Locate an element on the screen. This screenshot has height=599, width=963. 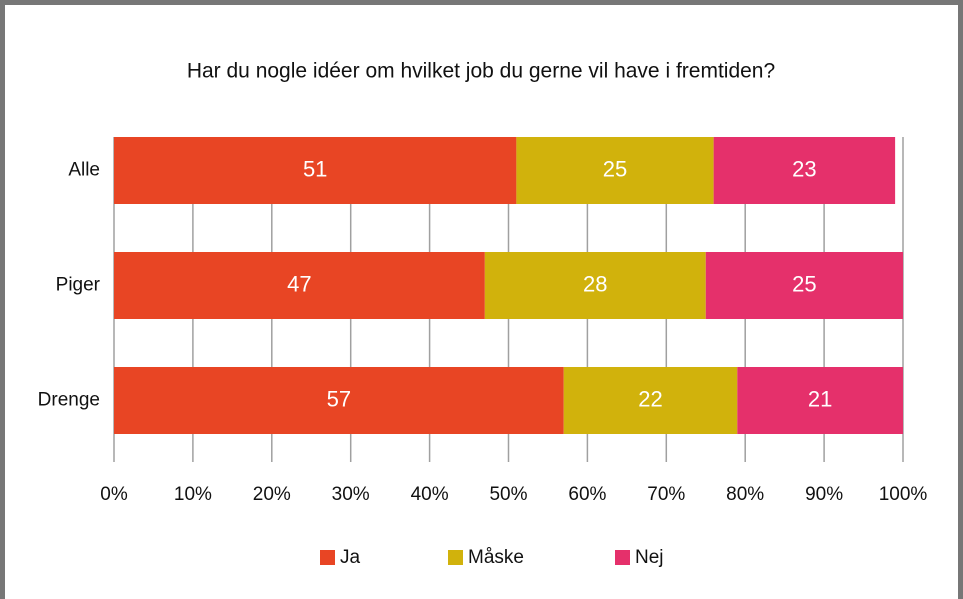
y-tick-label: Piger is located at coordinates (78, 285).